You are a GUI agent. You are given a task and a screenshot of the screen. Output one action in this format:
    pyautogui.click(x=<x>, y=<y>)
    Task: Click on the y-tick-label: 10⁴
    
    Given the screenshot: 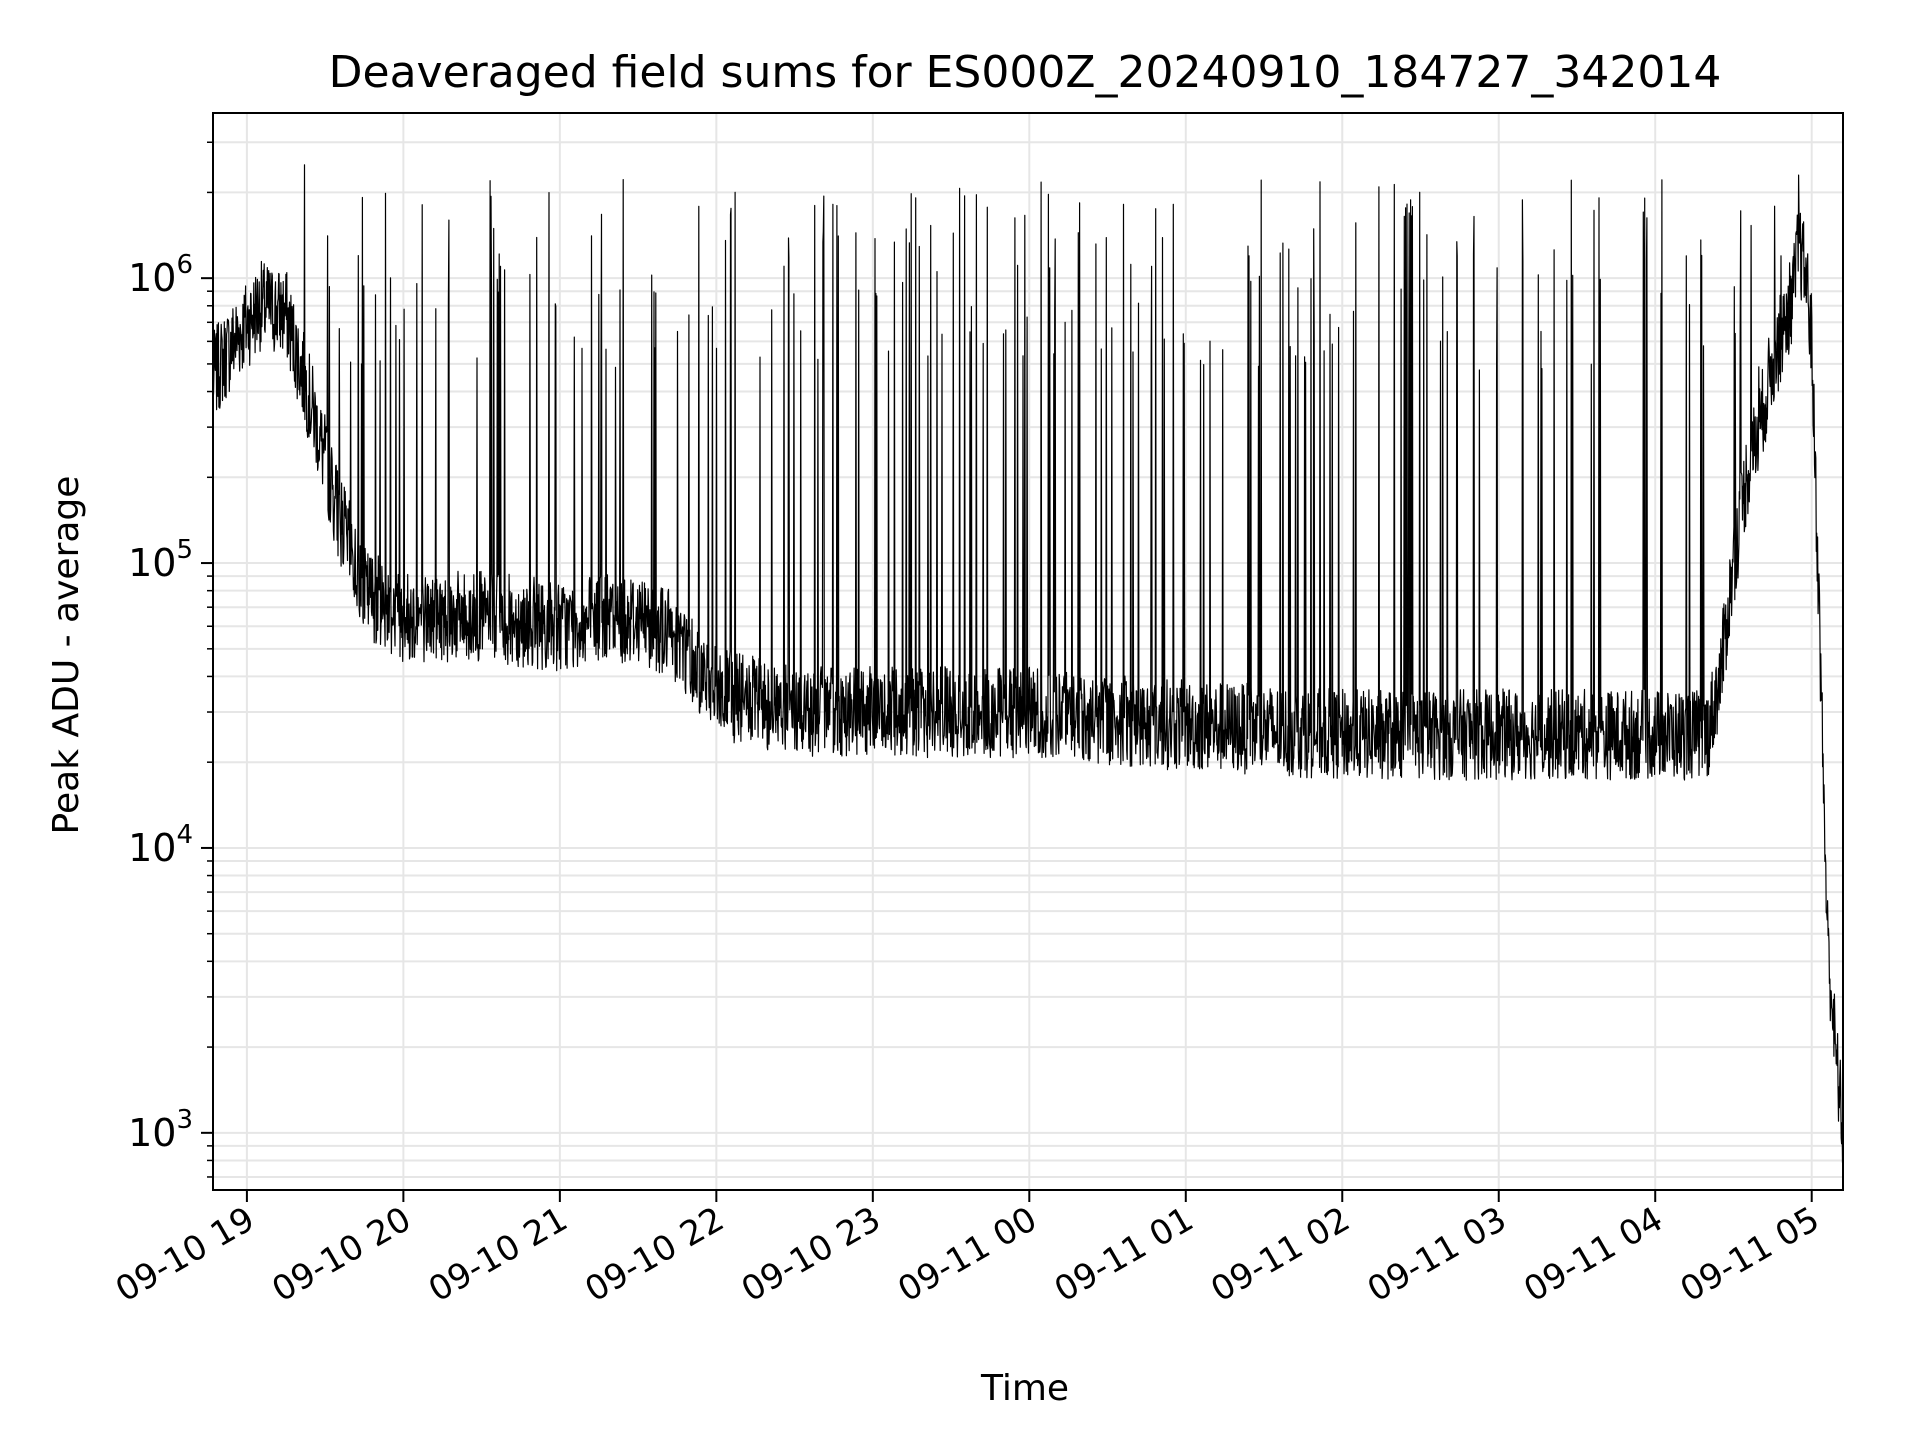 What is the action you would take?
    pyautogui.click(x=160, y=845)
    